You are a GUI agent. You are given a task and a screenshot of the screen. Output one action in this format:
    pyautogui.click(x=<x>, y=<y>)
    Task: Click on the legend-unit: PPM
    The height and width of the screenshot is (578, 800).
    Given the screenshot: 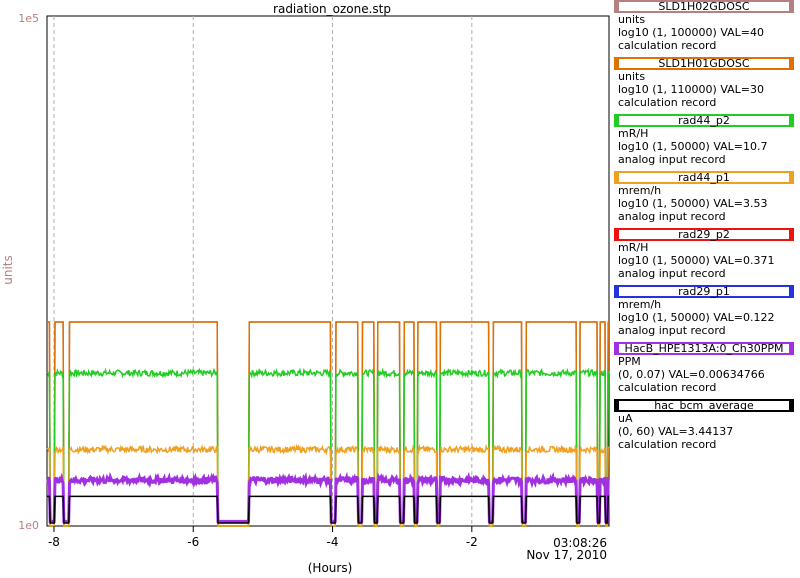 What is the action you would take?
    pyautogui.click(x=629, y=361)
    